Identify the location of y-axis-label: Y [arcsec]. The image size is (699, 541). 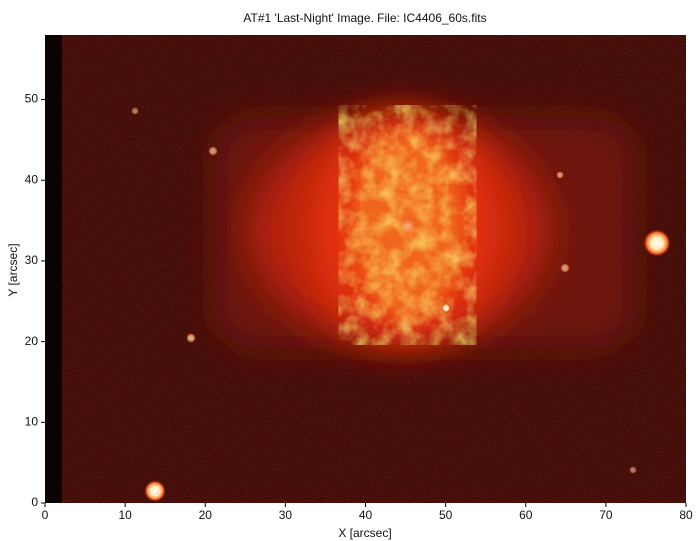
(13, 269).